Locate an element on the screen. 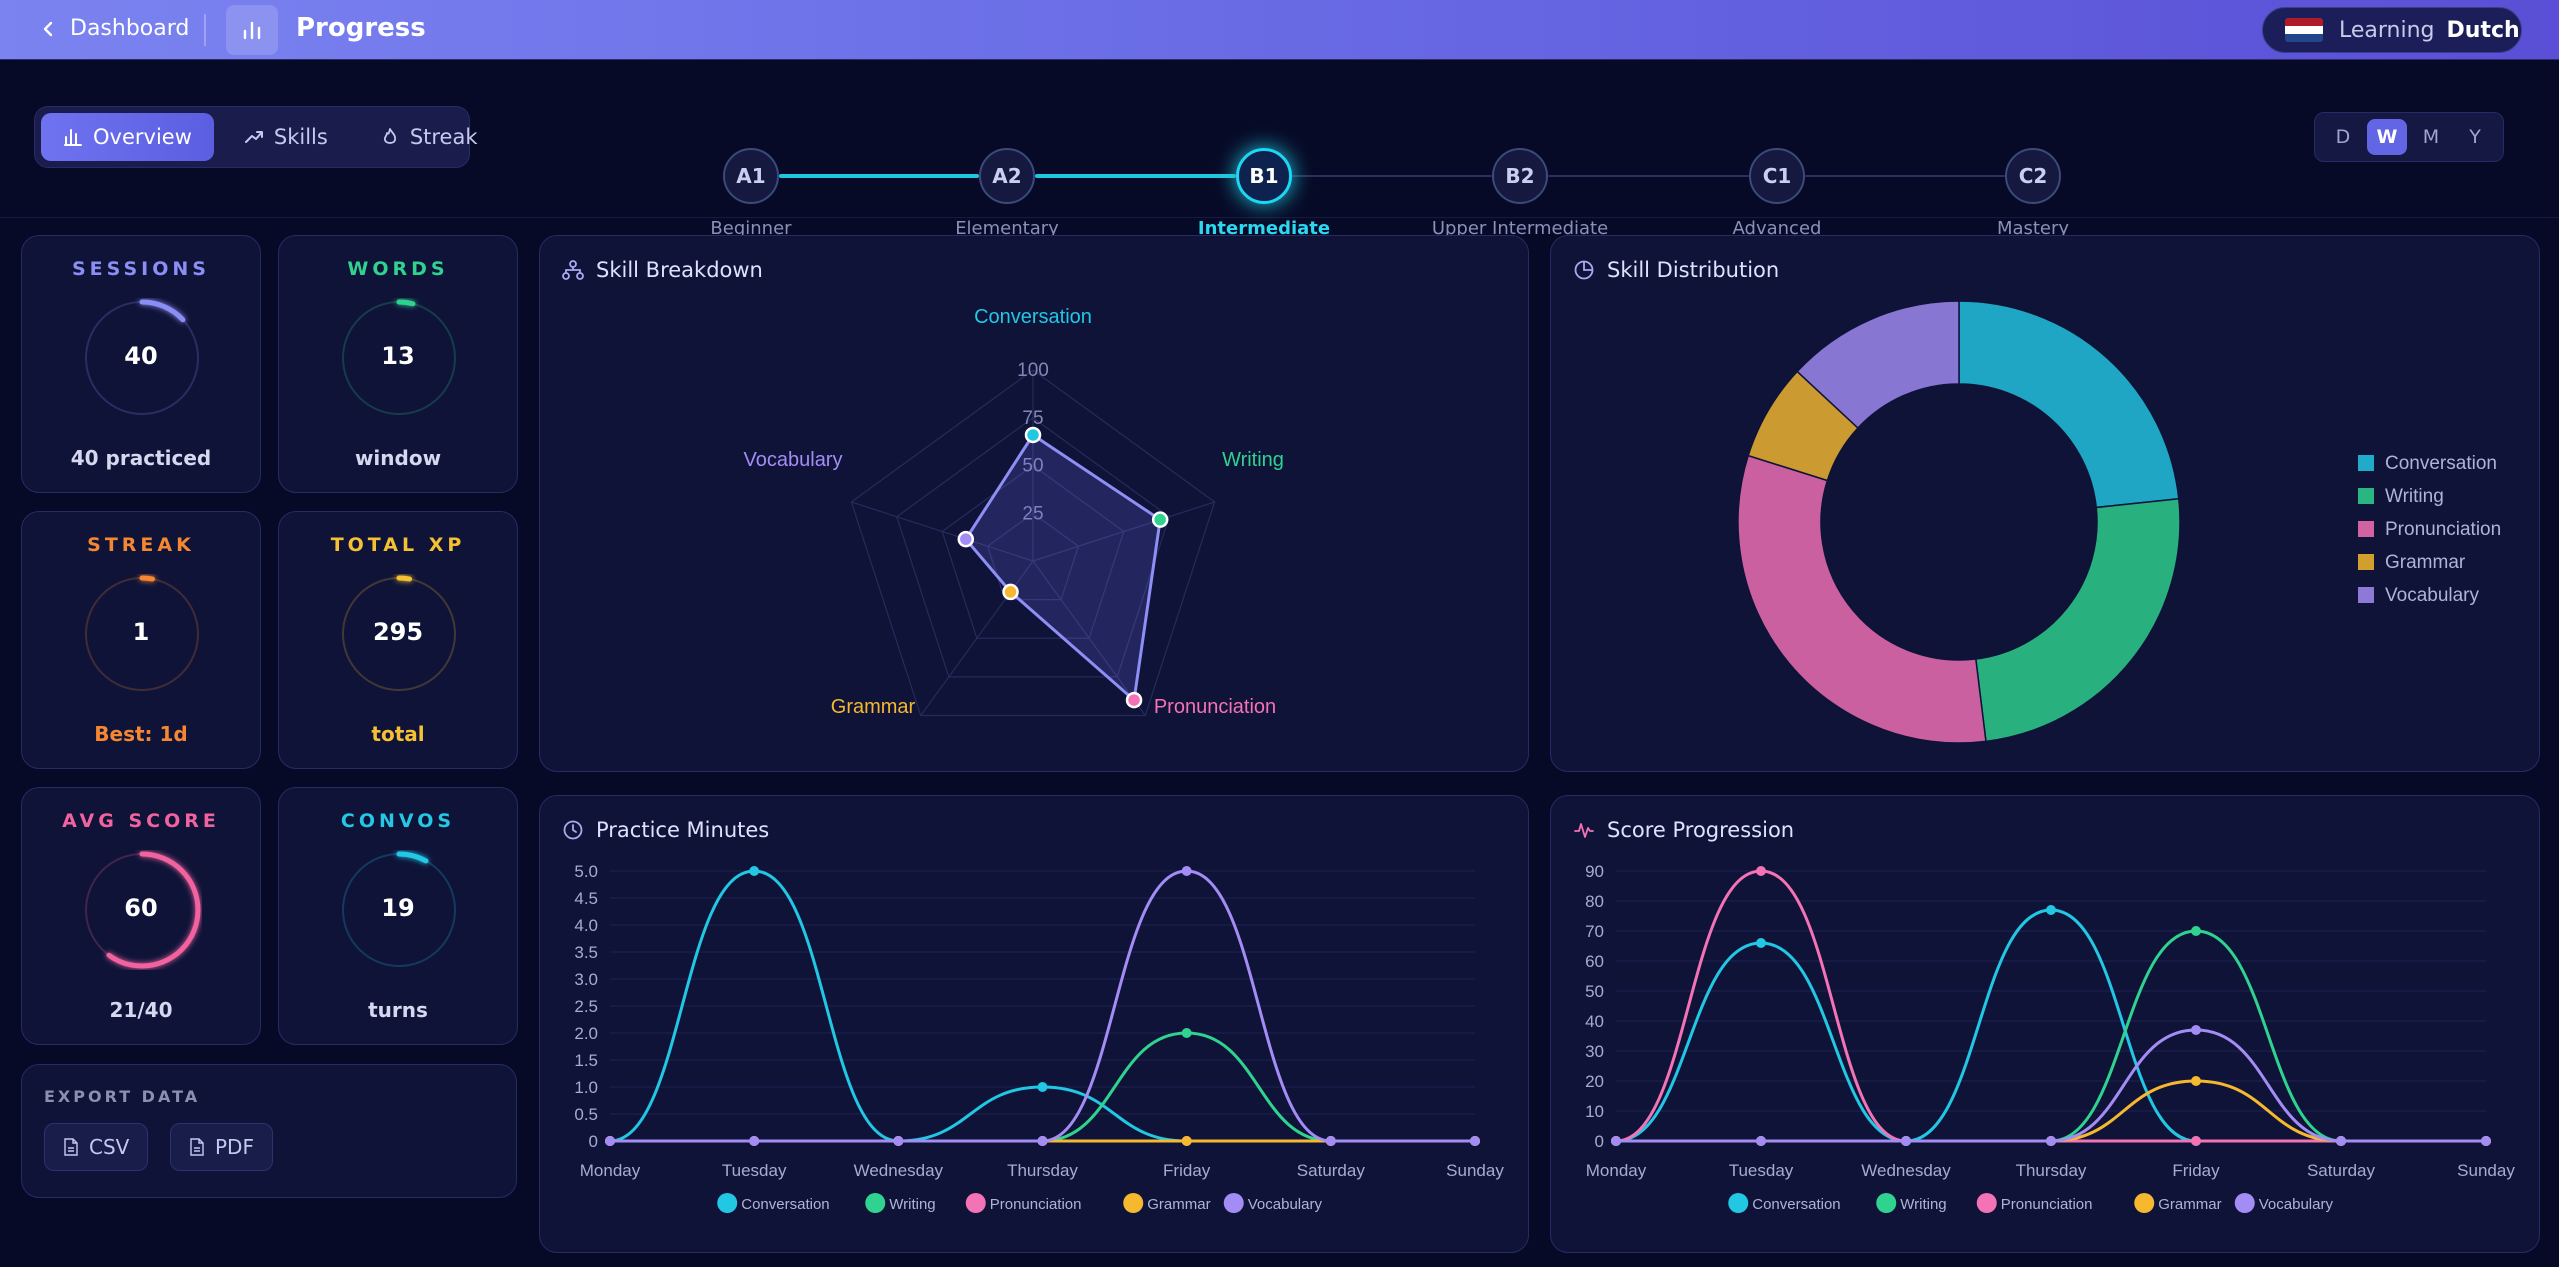  y-tick-label: 60 is located at coordinates (1594, 961).